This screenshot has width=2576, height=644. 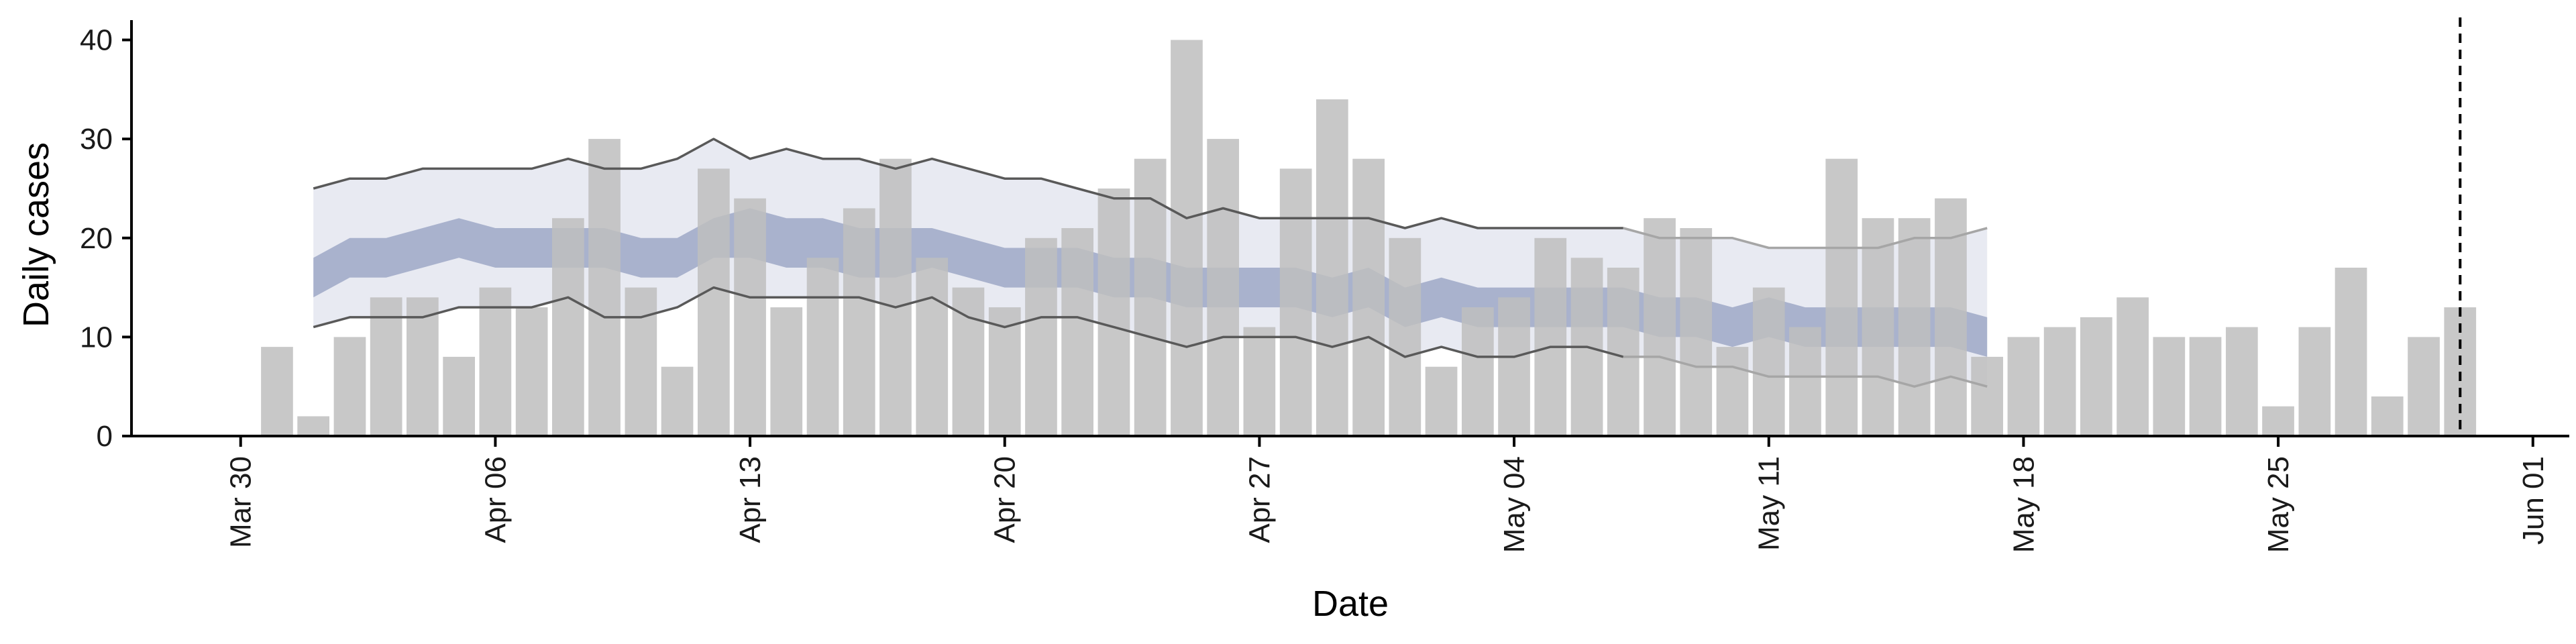 I want to click on x-tick-label: May 04, so click(x=1514, y=504).